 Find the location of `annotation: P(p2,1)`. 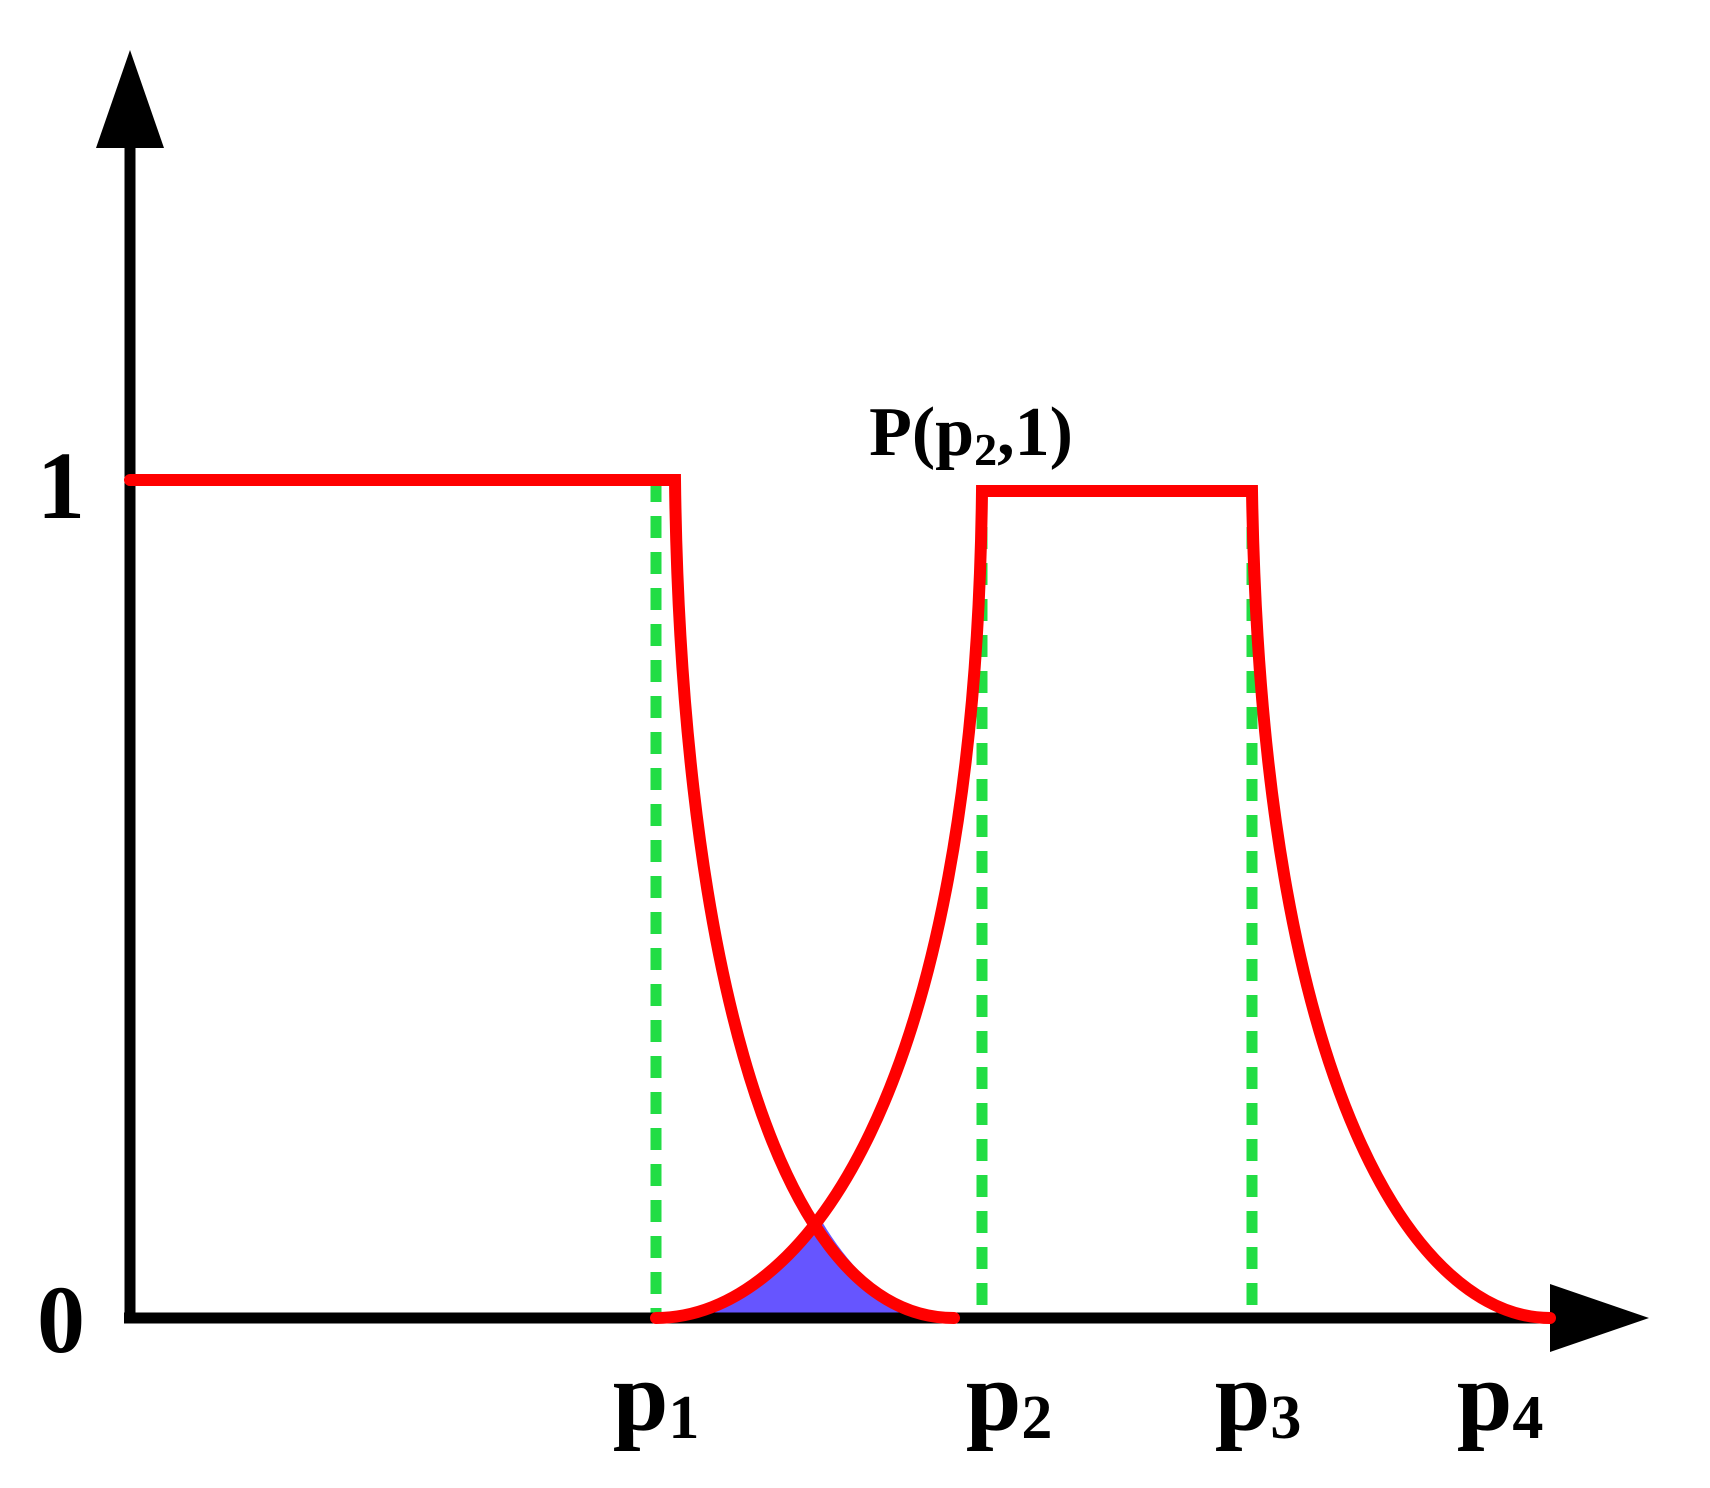

annotation: P(p2,1) is located at coordinates (971, 434).